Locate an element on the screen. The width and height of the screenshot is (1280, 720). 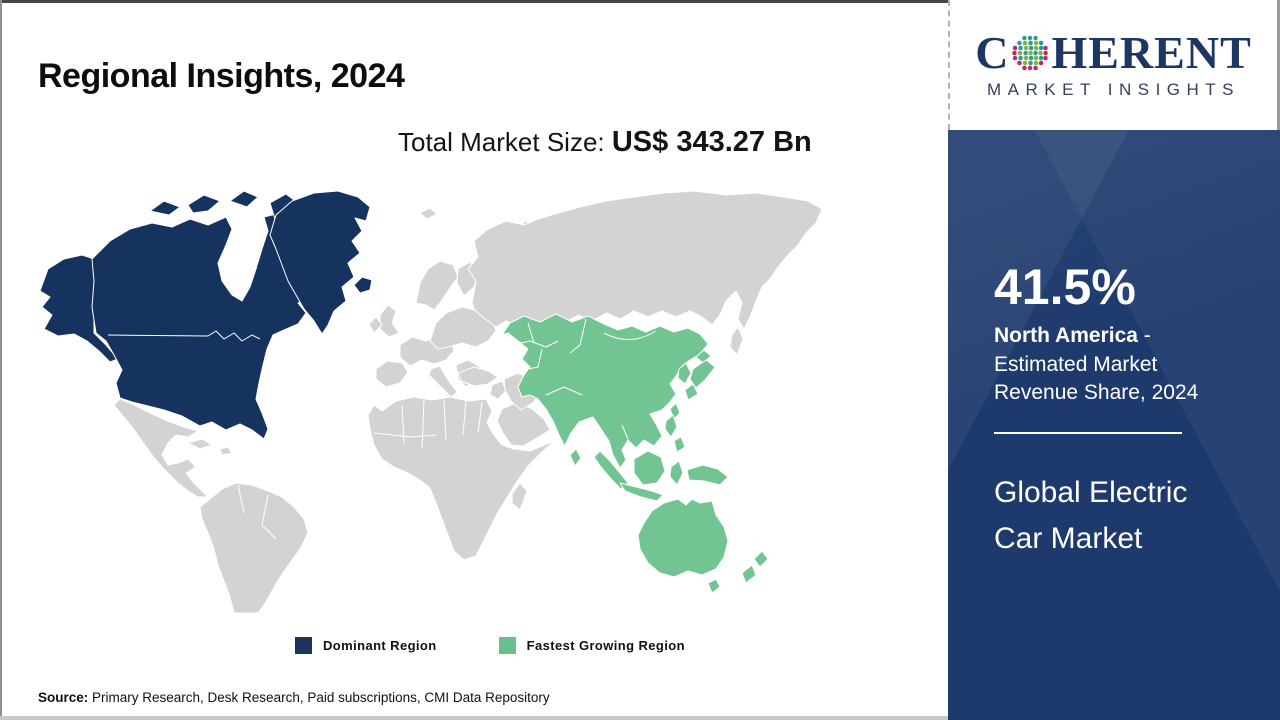
logo-letters-herent: HERENT is located at coordinates (1151, 52).